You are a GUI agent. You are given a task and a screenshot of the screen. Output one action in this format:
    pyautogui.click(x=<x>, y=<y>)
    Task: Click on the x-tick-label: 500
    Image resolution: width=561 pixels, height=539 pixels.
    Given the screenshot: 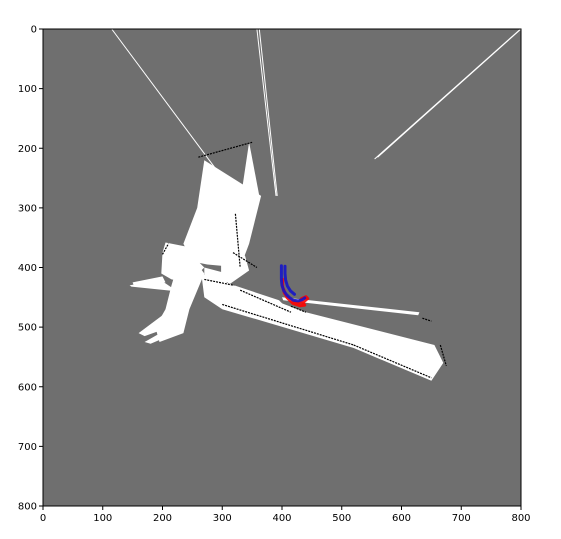 What is the action you would take?
    pyautogui.click(x=341, y=518)
    